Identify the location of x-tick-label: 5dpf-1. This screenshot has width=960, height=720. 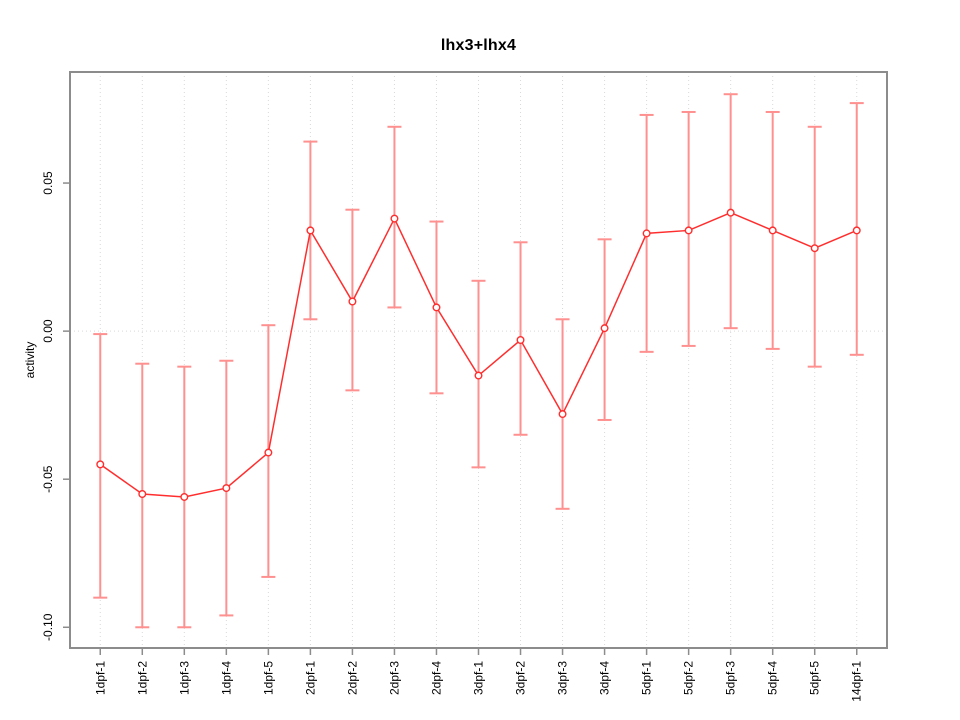
(647, 678).